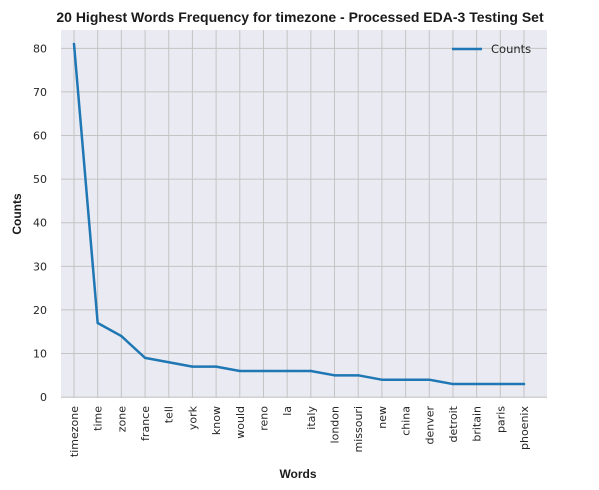 The image size is (599, 490). Describe the element at coordinates (40, 48) in the screenshot. I see `y-tick-label: 80` at that location.